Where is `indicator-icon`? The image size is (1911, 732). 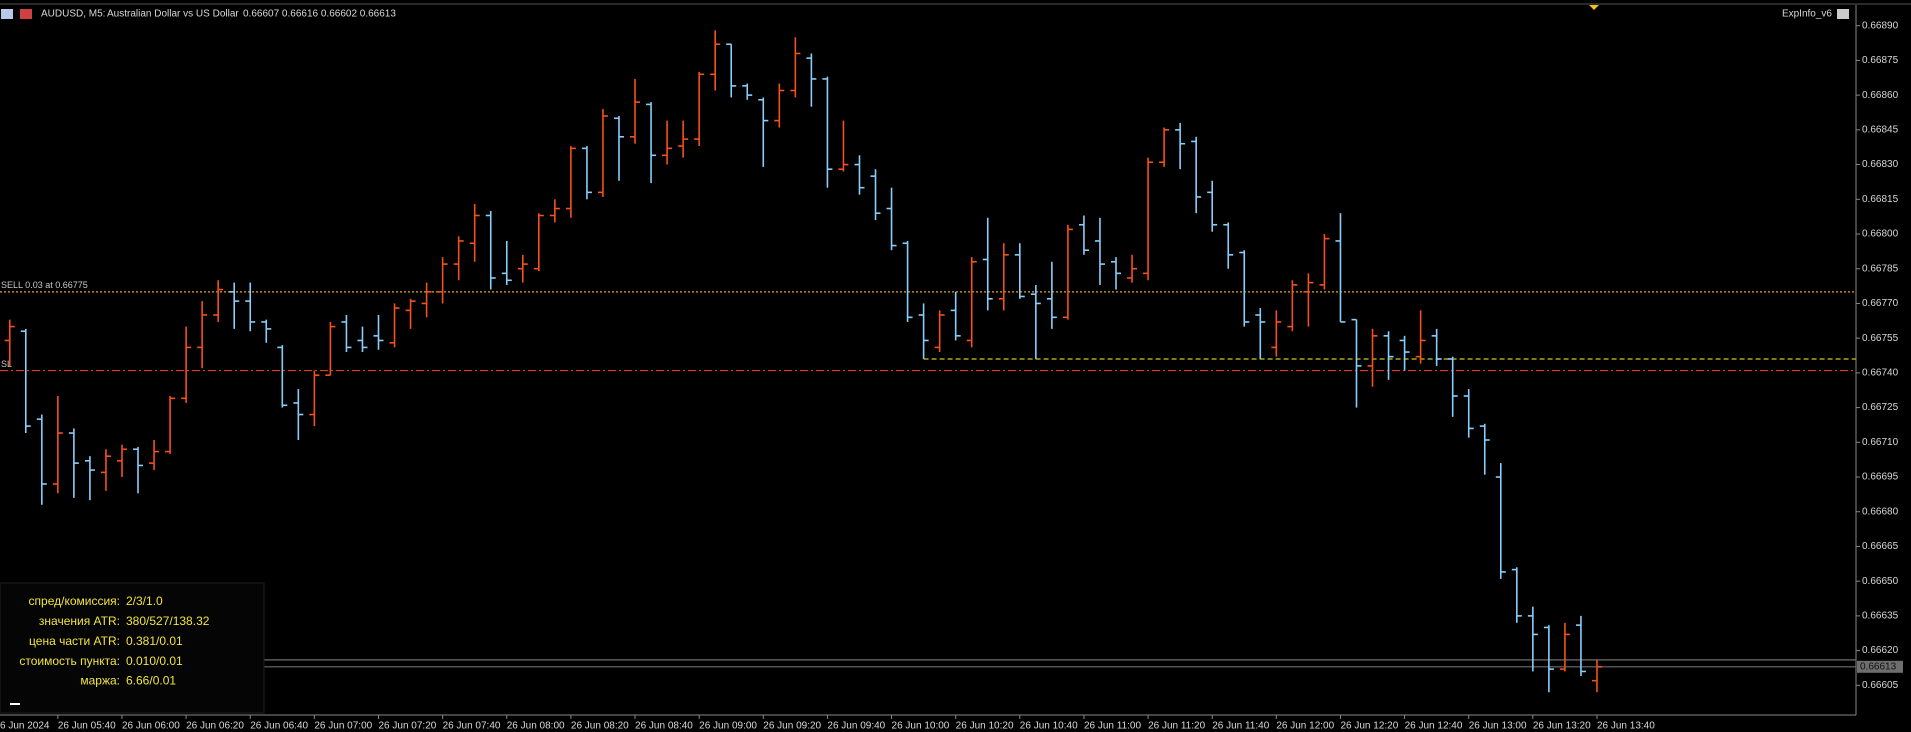 indicator-icon is located at coordinates (1843, 14).